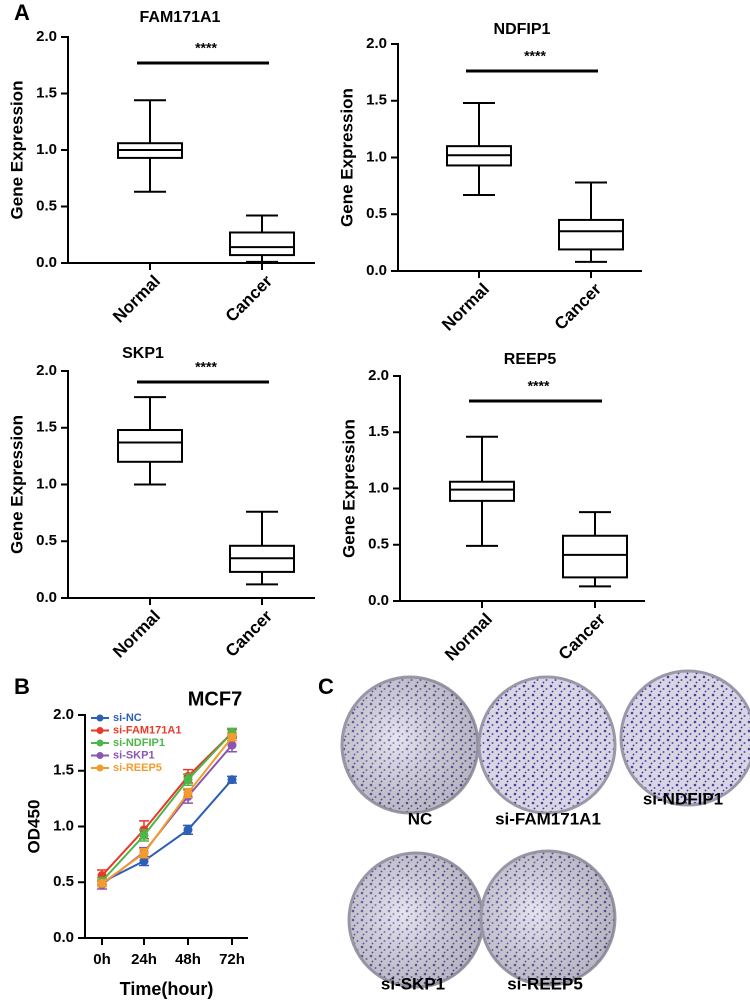 The height and width of the screenshot is (1003, 750). I want to click on plate-label: si-SKP1, so click(413, 983).